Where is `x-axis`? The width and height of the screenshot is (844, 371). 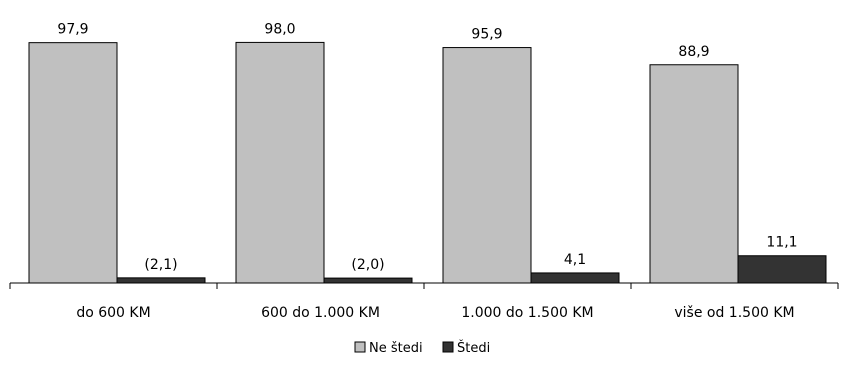
x-axis is located at coordinates (424, 285).